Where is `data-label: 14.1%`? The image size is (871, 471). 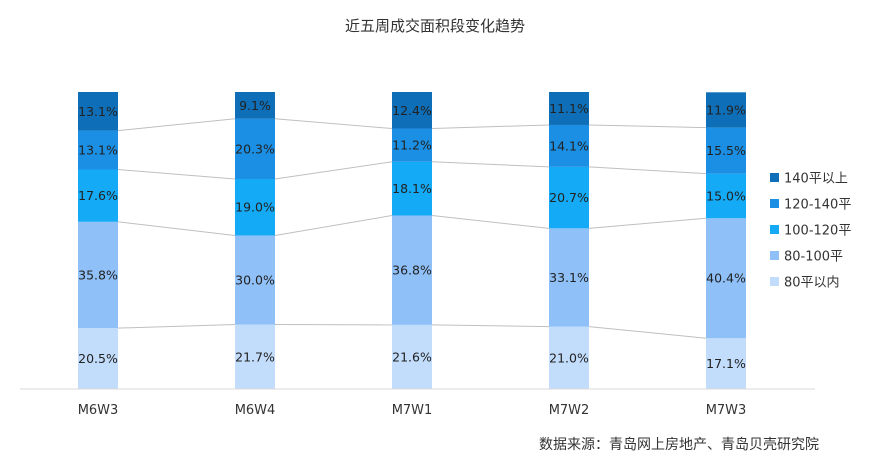 data-label: 14.1% is located at coordinates (569, 145).